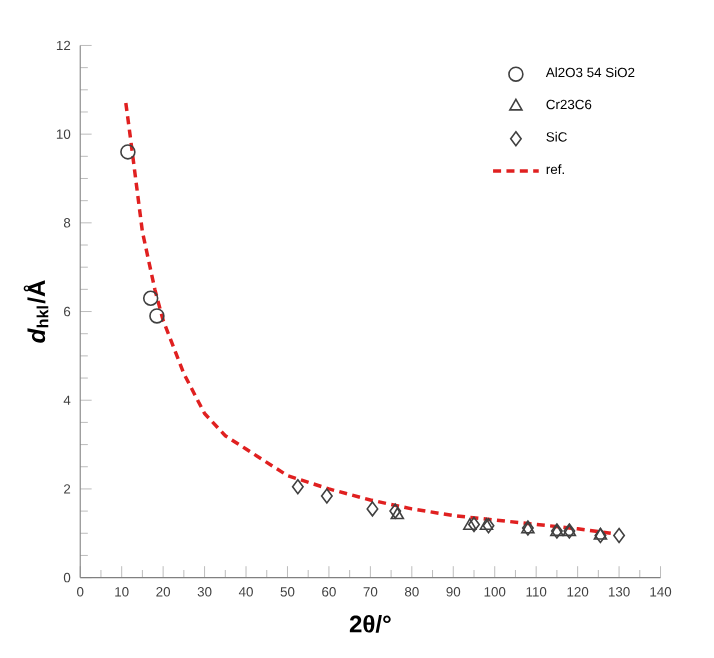  What do you see at coordinates (36, 311) in the screenshot?
I see `y-axis-title: d$_{hkl}$/Å` at bounding box center [36, 311].